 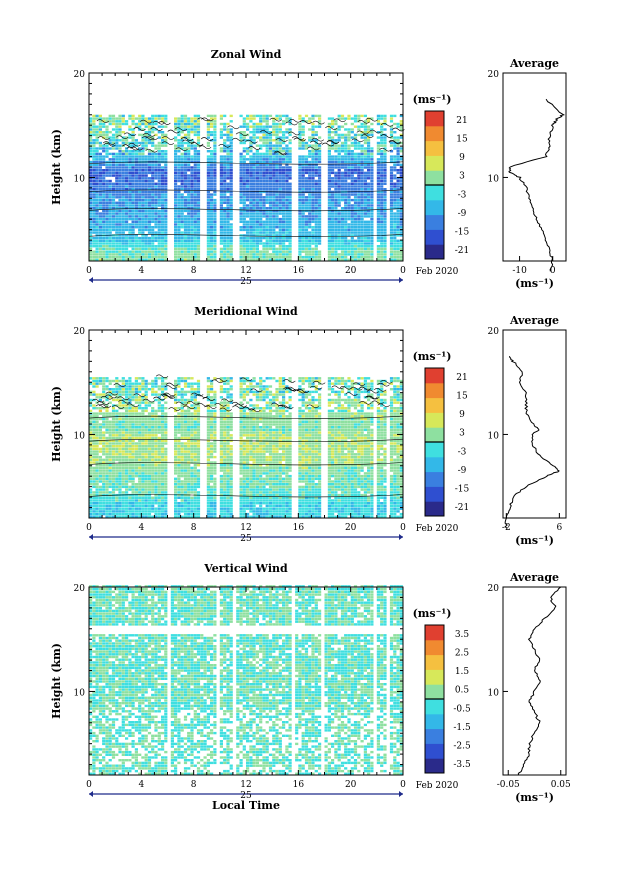 What do you see at coordinates (534, 167) in the screenshot?
I see `average-frame` at bounding box center [534, 167].